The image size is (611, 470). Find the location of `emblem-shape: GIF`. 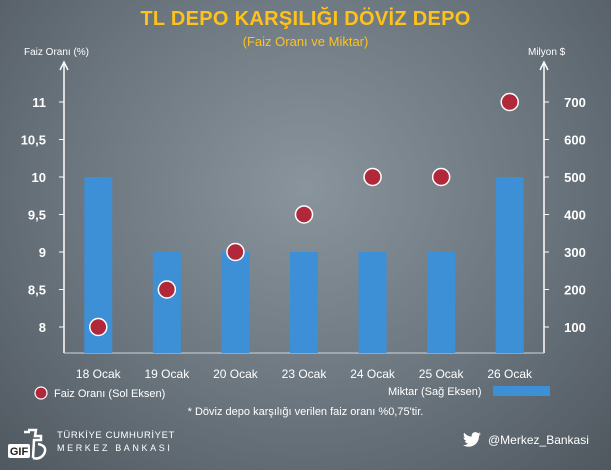

emblem-shape: GIF is located at coordinates (27, 444).